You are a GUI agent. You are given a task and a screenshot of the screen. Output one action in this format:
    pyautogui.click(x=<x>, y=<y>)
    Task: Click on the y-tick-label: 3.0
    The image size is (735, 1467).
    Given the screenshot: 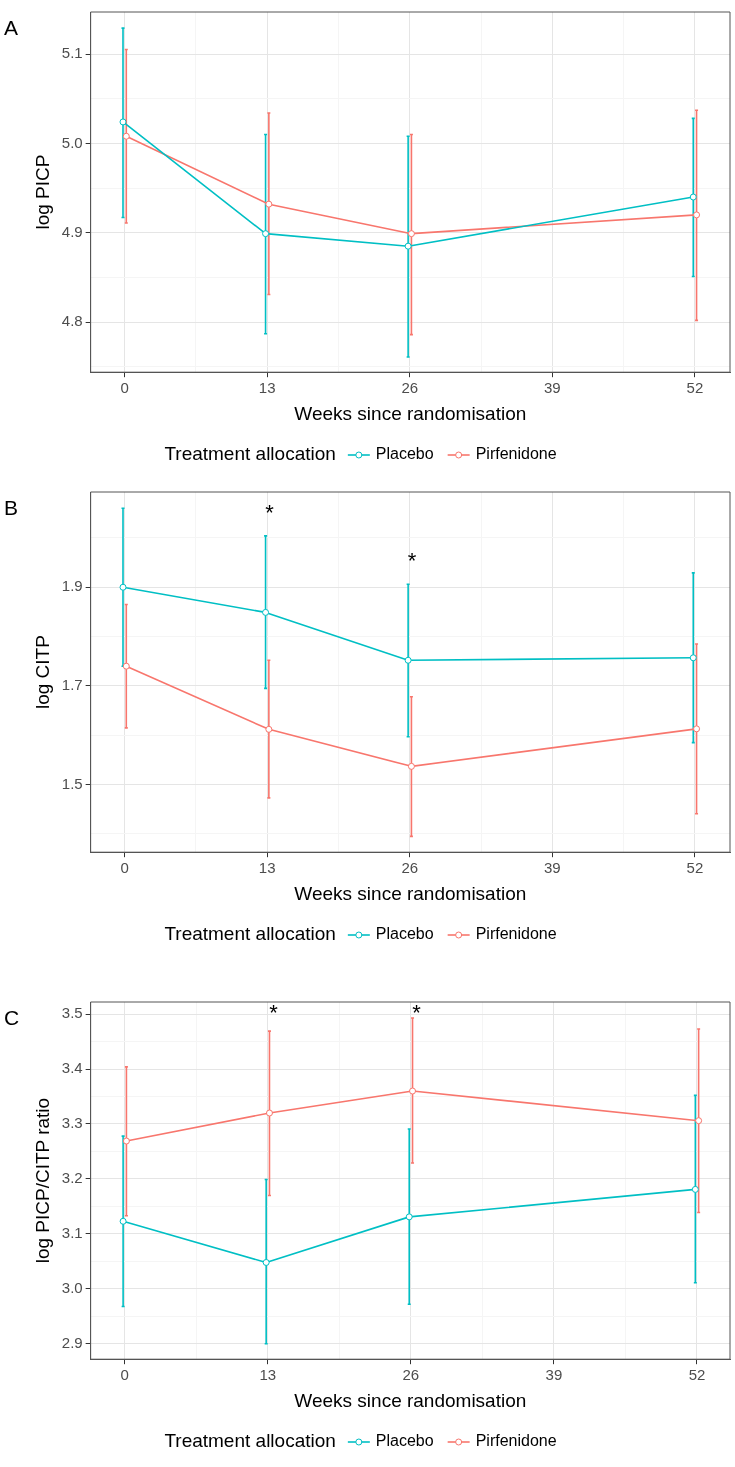 What is the action you would take?
    pyautogui.click(x=72, y=1287)
    